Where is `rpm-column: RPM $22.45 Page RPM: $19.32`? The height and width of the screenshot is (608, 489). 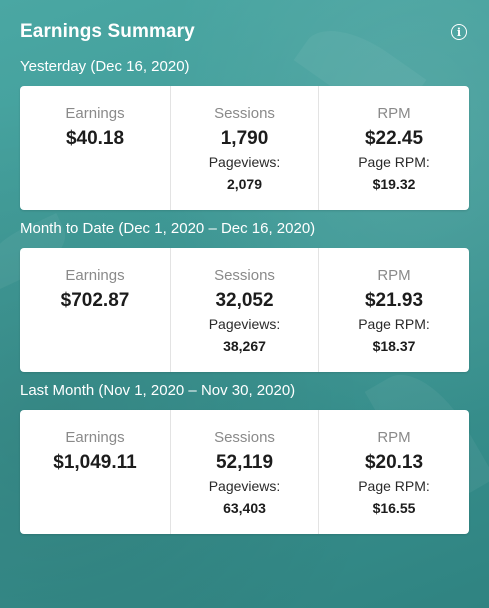 rpm-column: RPM $22.45 Page RPM: $19.32 is located at coordinates (393, 148).